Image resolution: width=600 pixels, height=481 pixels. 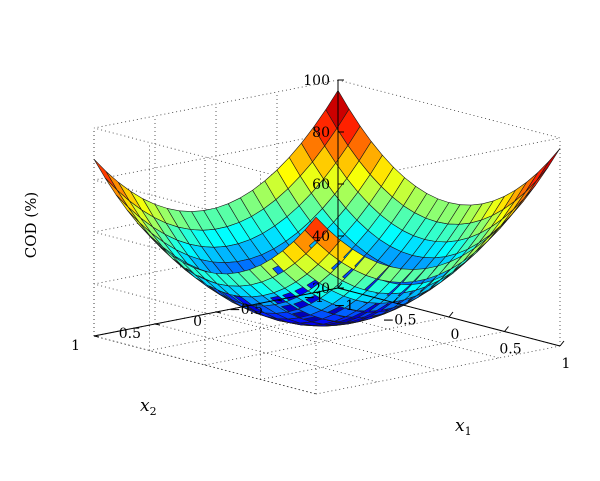 What do you see at coordinates (463, 427) in the screenshot?
I see `x1-axis-label: x1` at bounding box center [463, 427].